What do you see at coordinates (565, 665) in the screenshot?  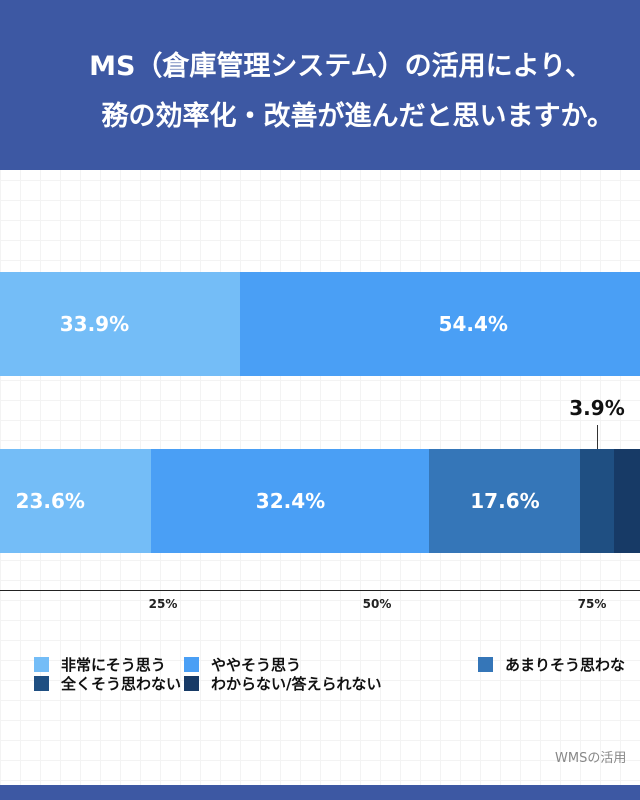 I see `legend-label: あまりそう思わな` at bounding box center [565, 665].